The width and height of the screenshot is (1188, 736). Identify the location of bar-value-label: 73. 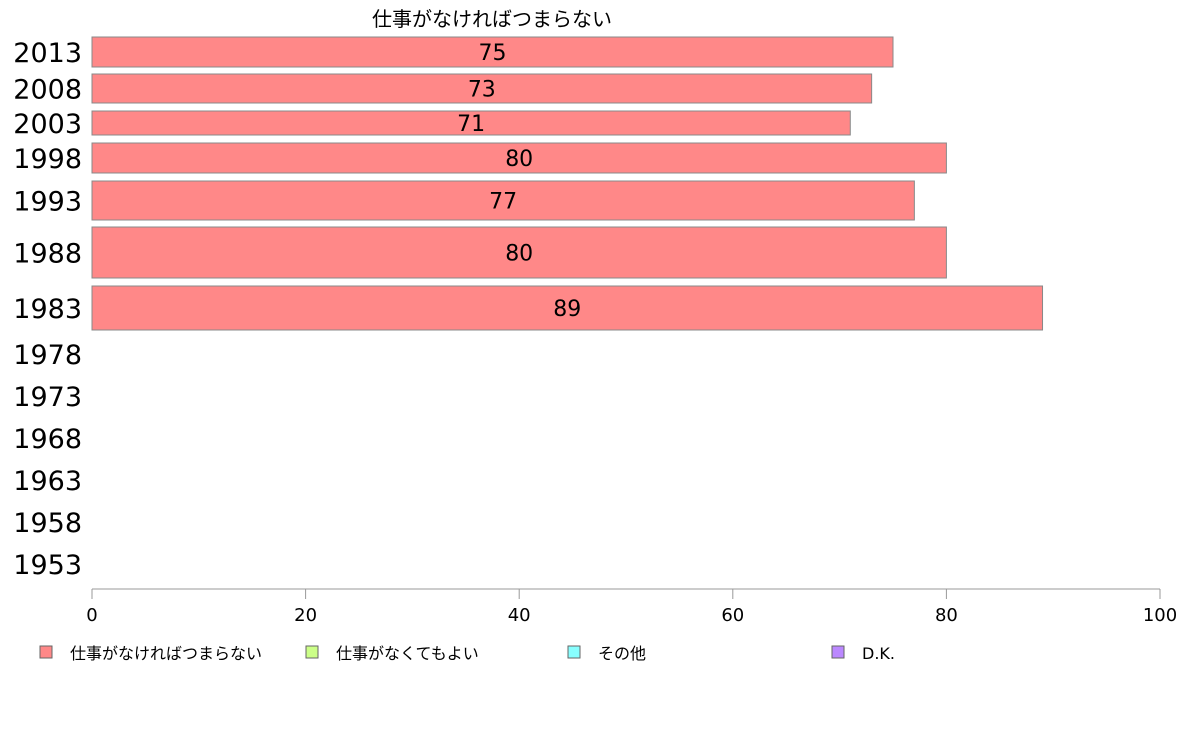
(482, 90).